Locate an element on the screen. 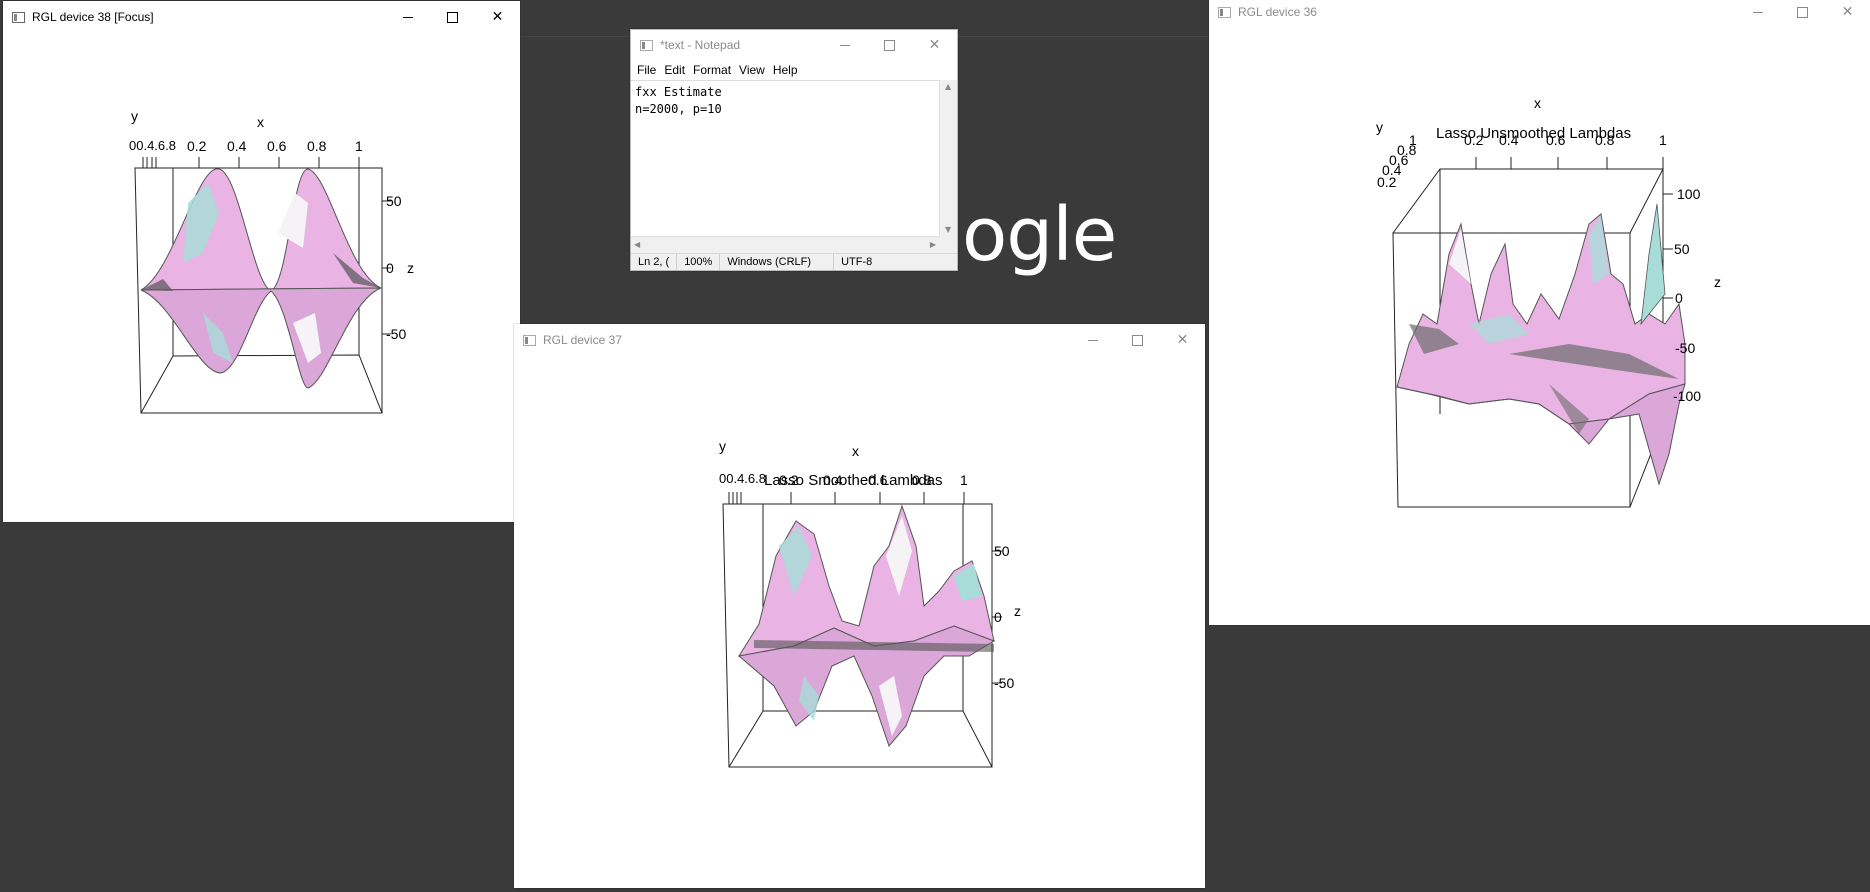 This screenshot has height=892, width=1870. menu-file: File is located at coordinates (647, 70).